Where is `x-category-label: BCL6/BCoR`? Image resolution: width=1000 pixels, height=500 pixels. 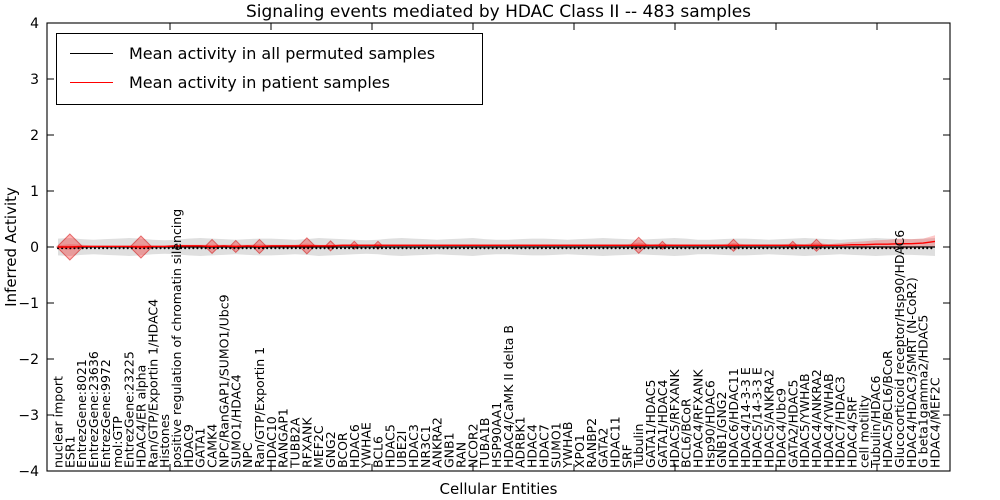
x-category-label: BCL6/BCoR is located at coordinates (686, 433).